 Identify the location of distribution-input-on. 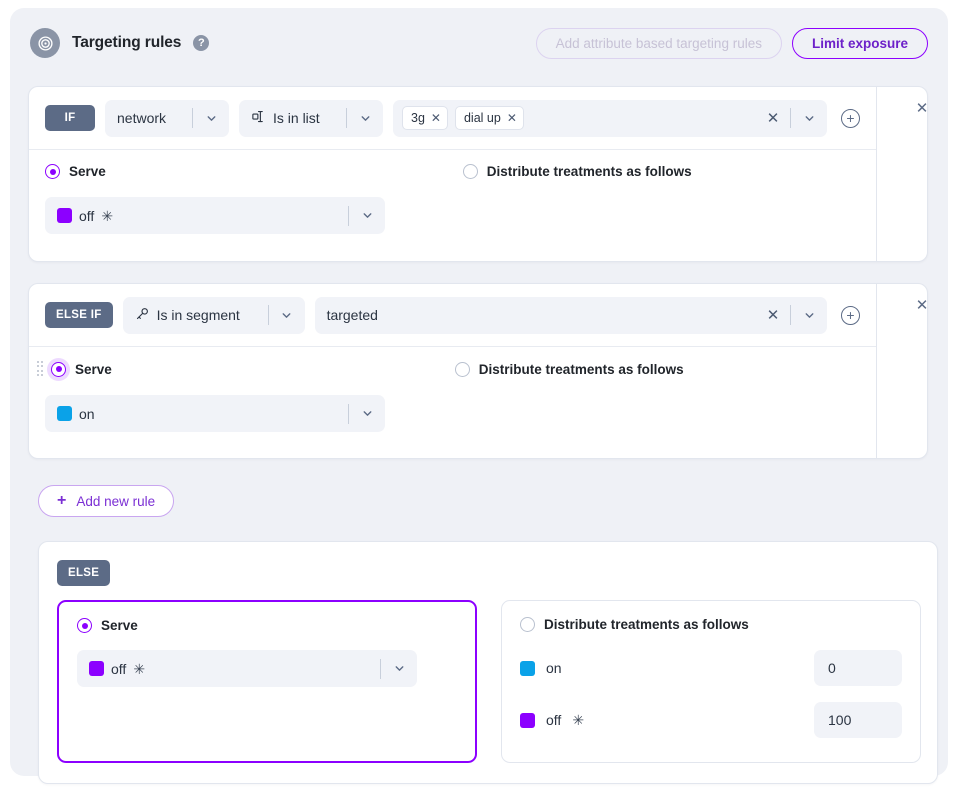
(858, 668).